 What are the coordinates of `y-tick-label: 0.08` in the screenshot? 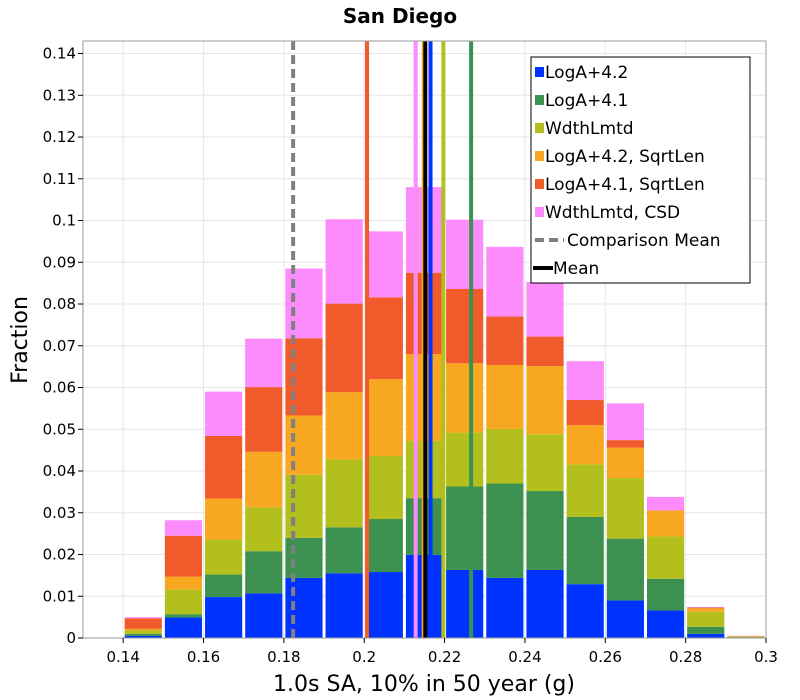 It's located at (59, 304).